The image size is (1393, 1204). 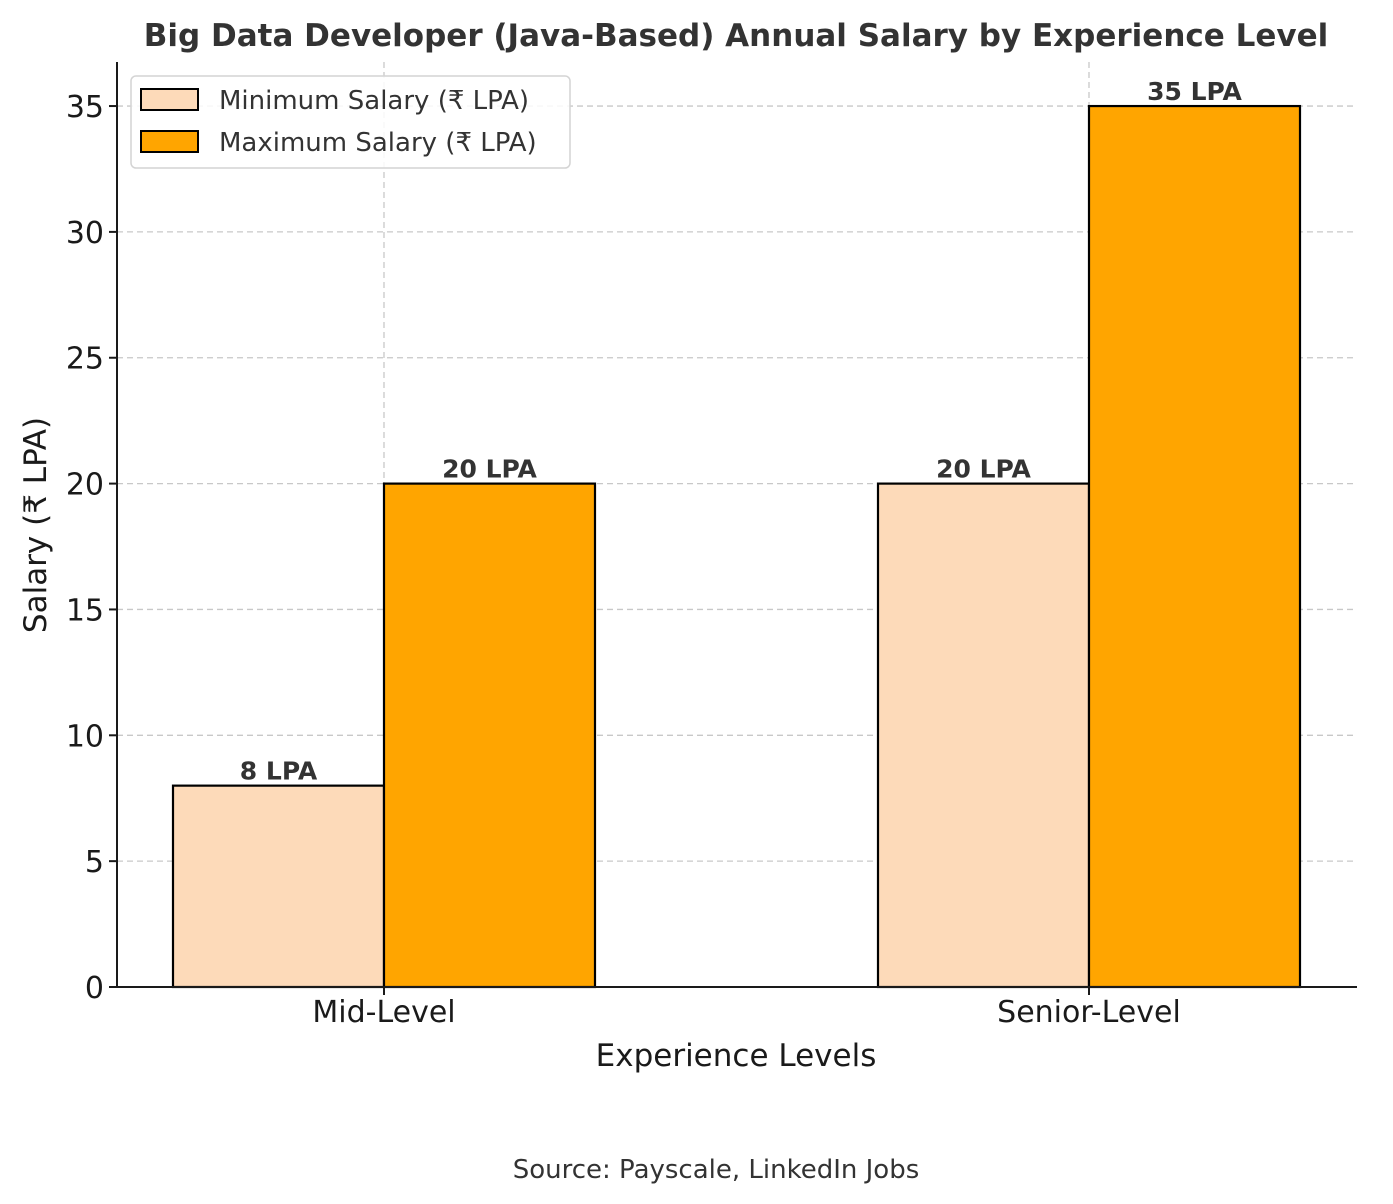 What do you see at coordinates (378, 143) in the screenshot?
I see `legend-label-maximum: Maximum Salary (₹ LPA)` at bounding box center [378, 143].